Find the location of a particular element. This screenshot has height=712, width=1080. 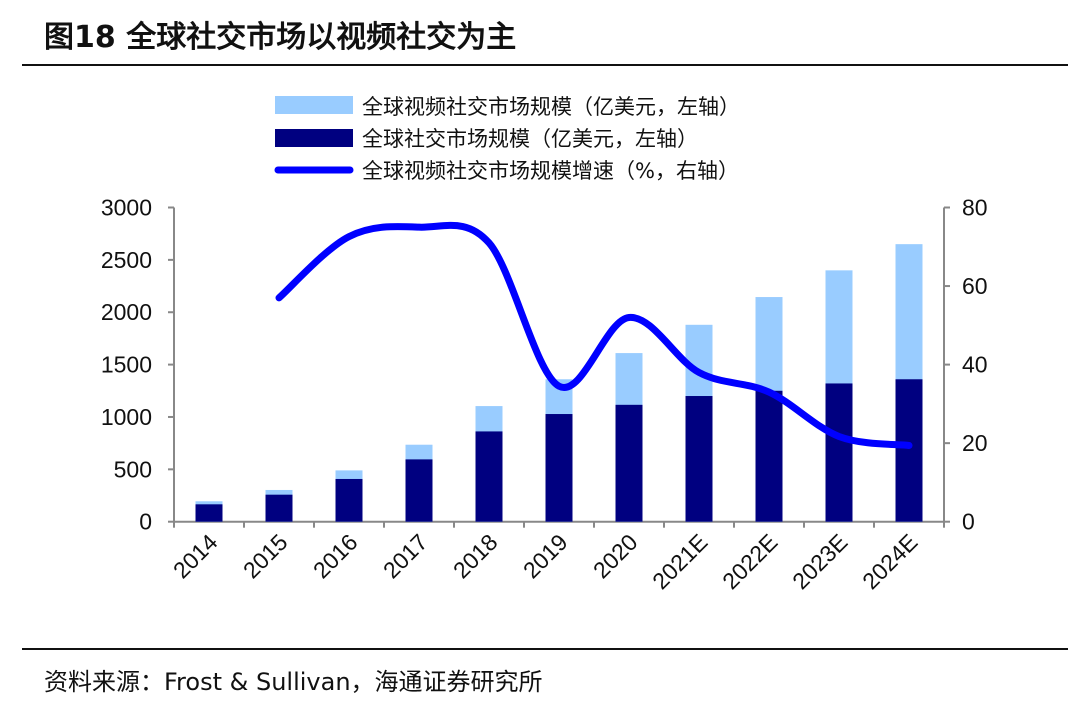

bar-social-2023E is located at coordinates (839, 452).